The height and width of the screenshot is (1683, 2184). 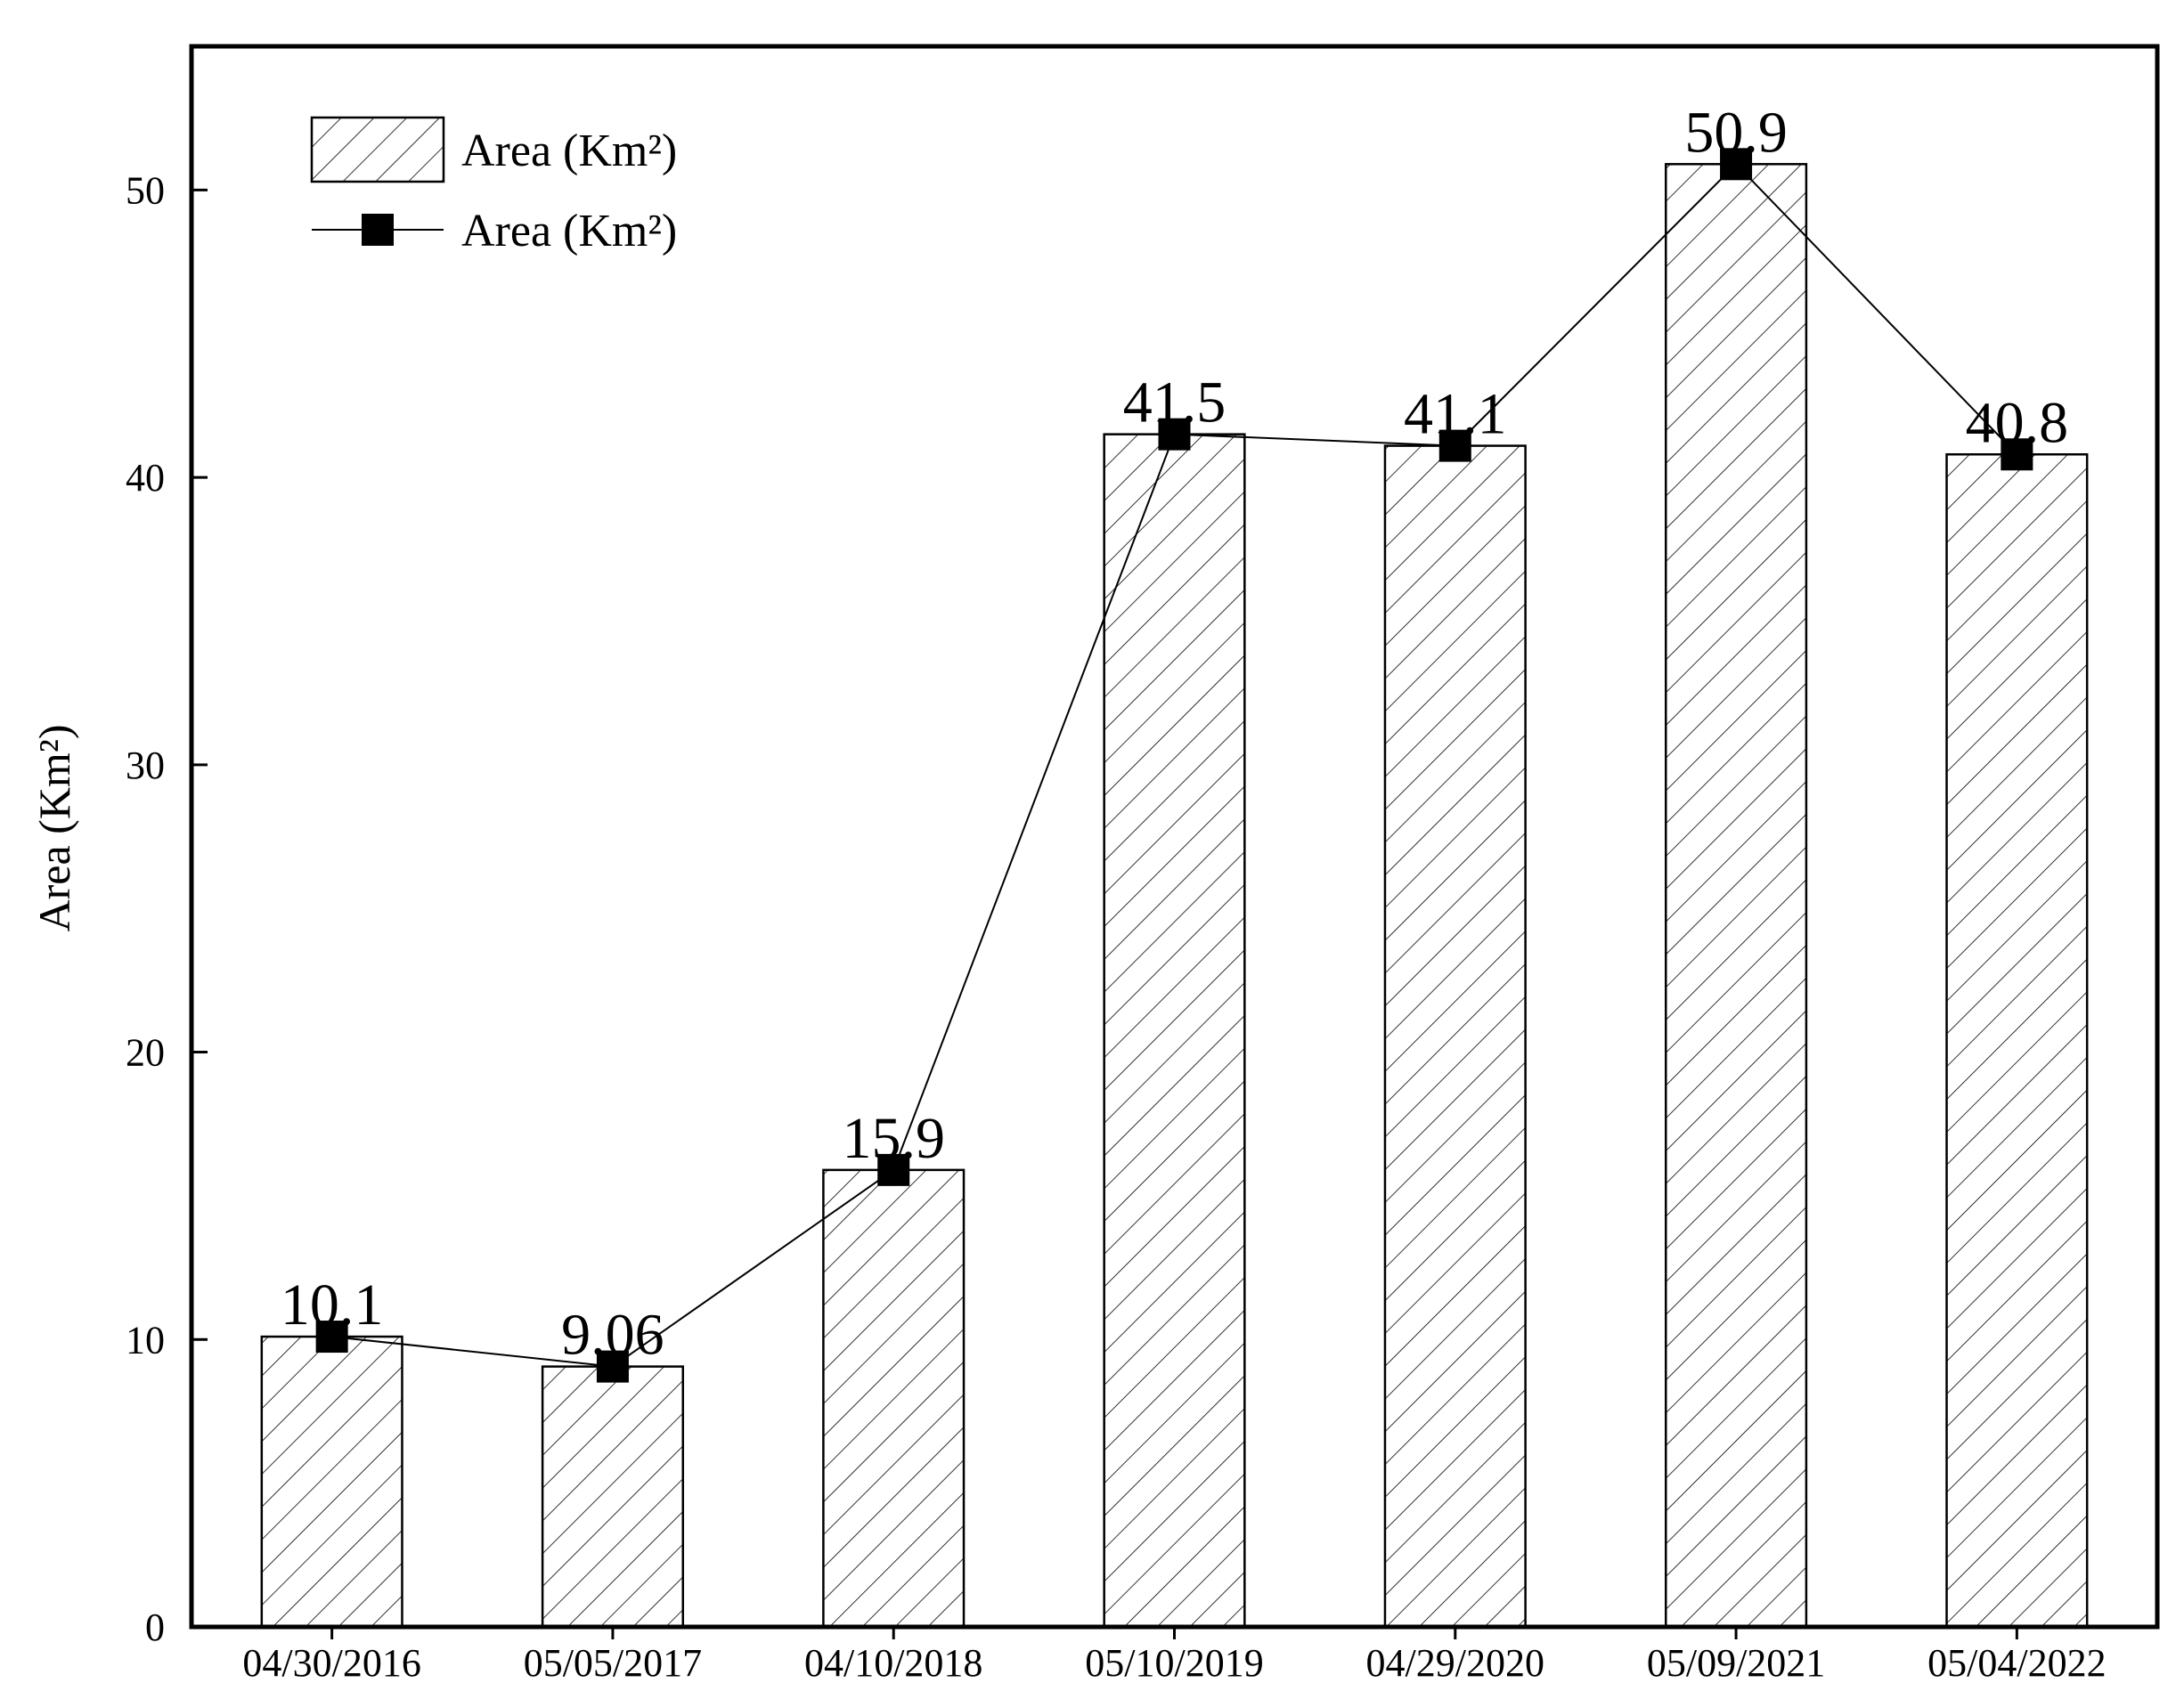 What do you see at coordinates (145, 1340) in the screenshot?
I see `y-tick-label: 10` at bounding box center [145, 1340].